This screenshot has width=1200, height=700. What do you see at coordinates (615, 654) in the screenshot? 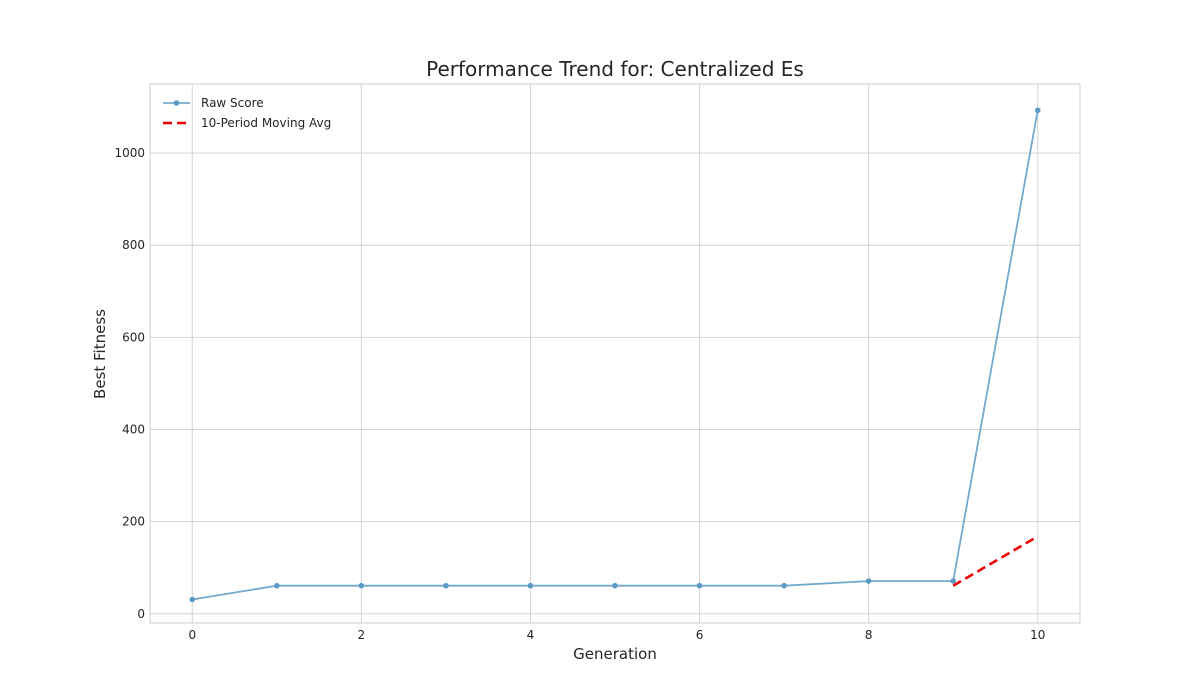
I see `x-axis-label: Generation` at bounding box center [615, 654].